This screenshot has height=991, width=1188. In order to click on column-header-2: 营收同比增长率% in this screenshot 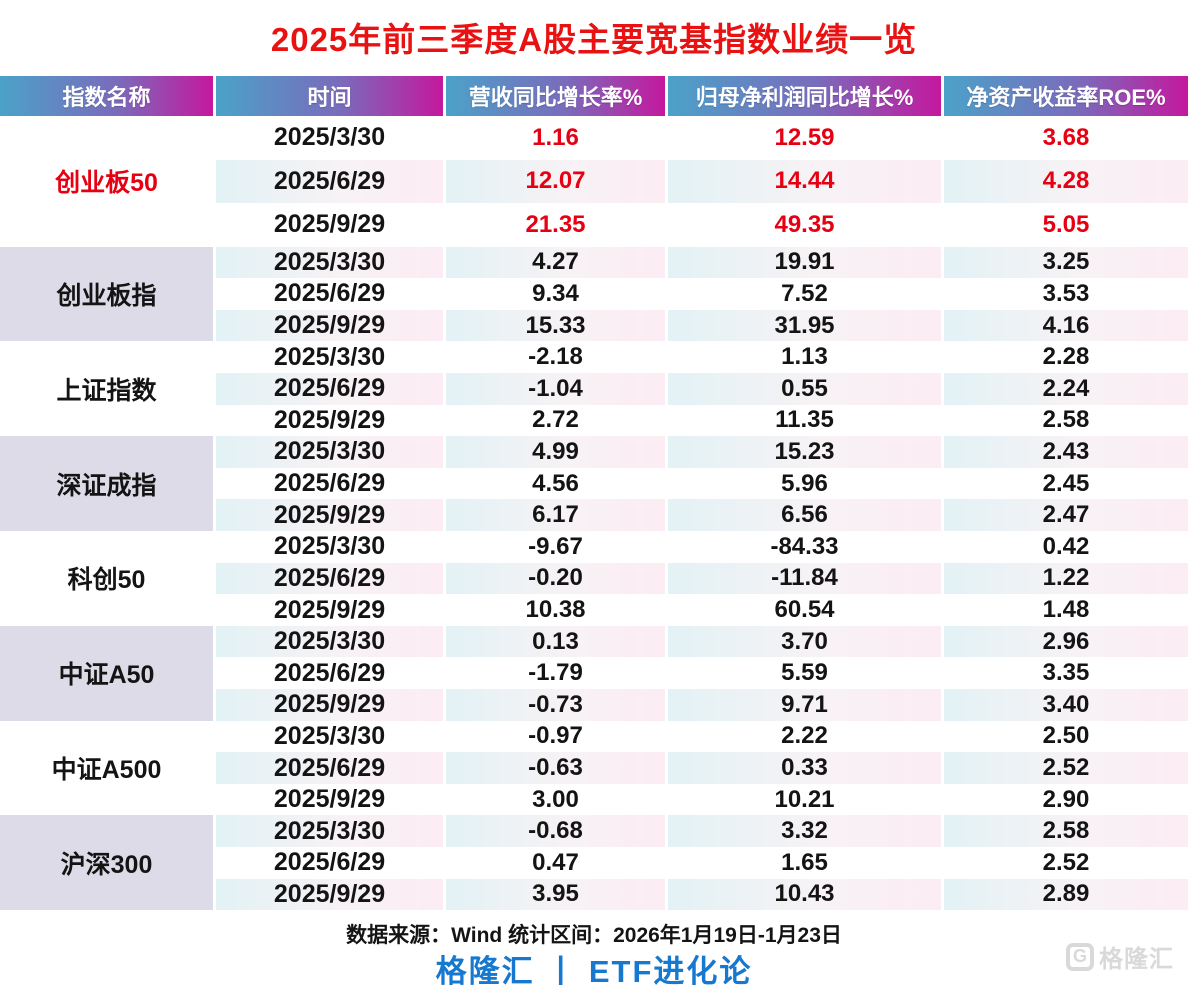, I will do `click(555, 96)`.